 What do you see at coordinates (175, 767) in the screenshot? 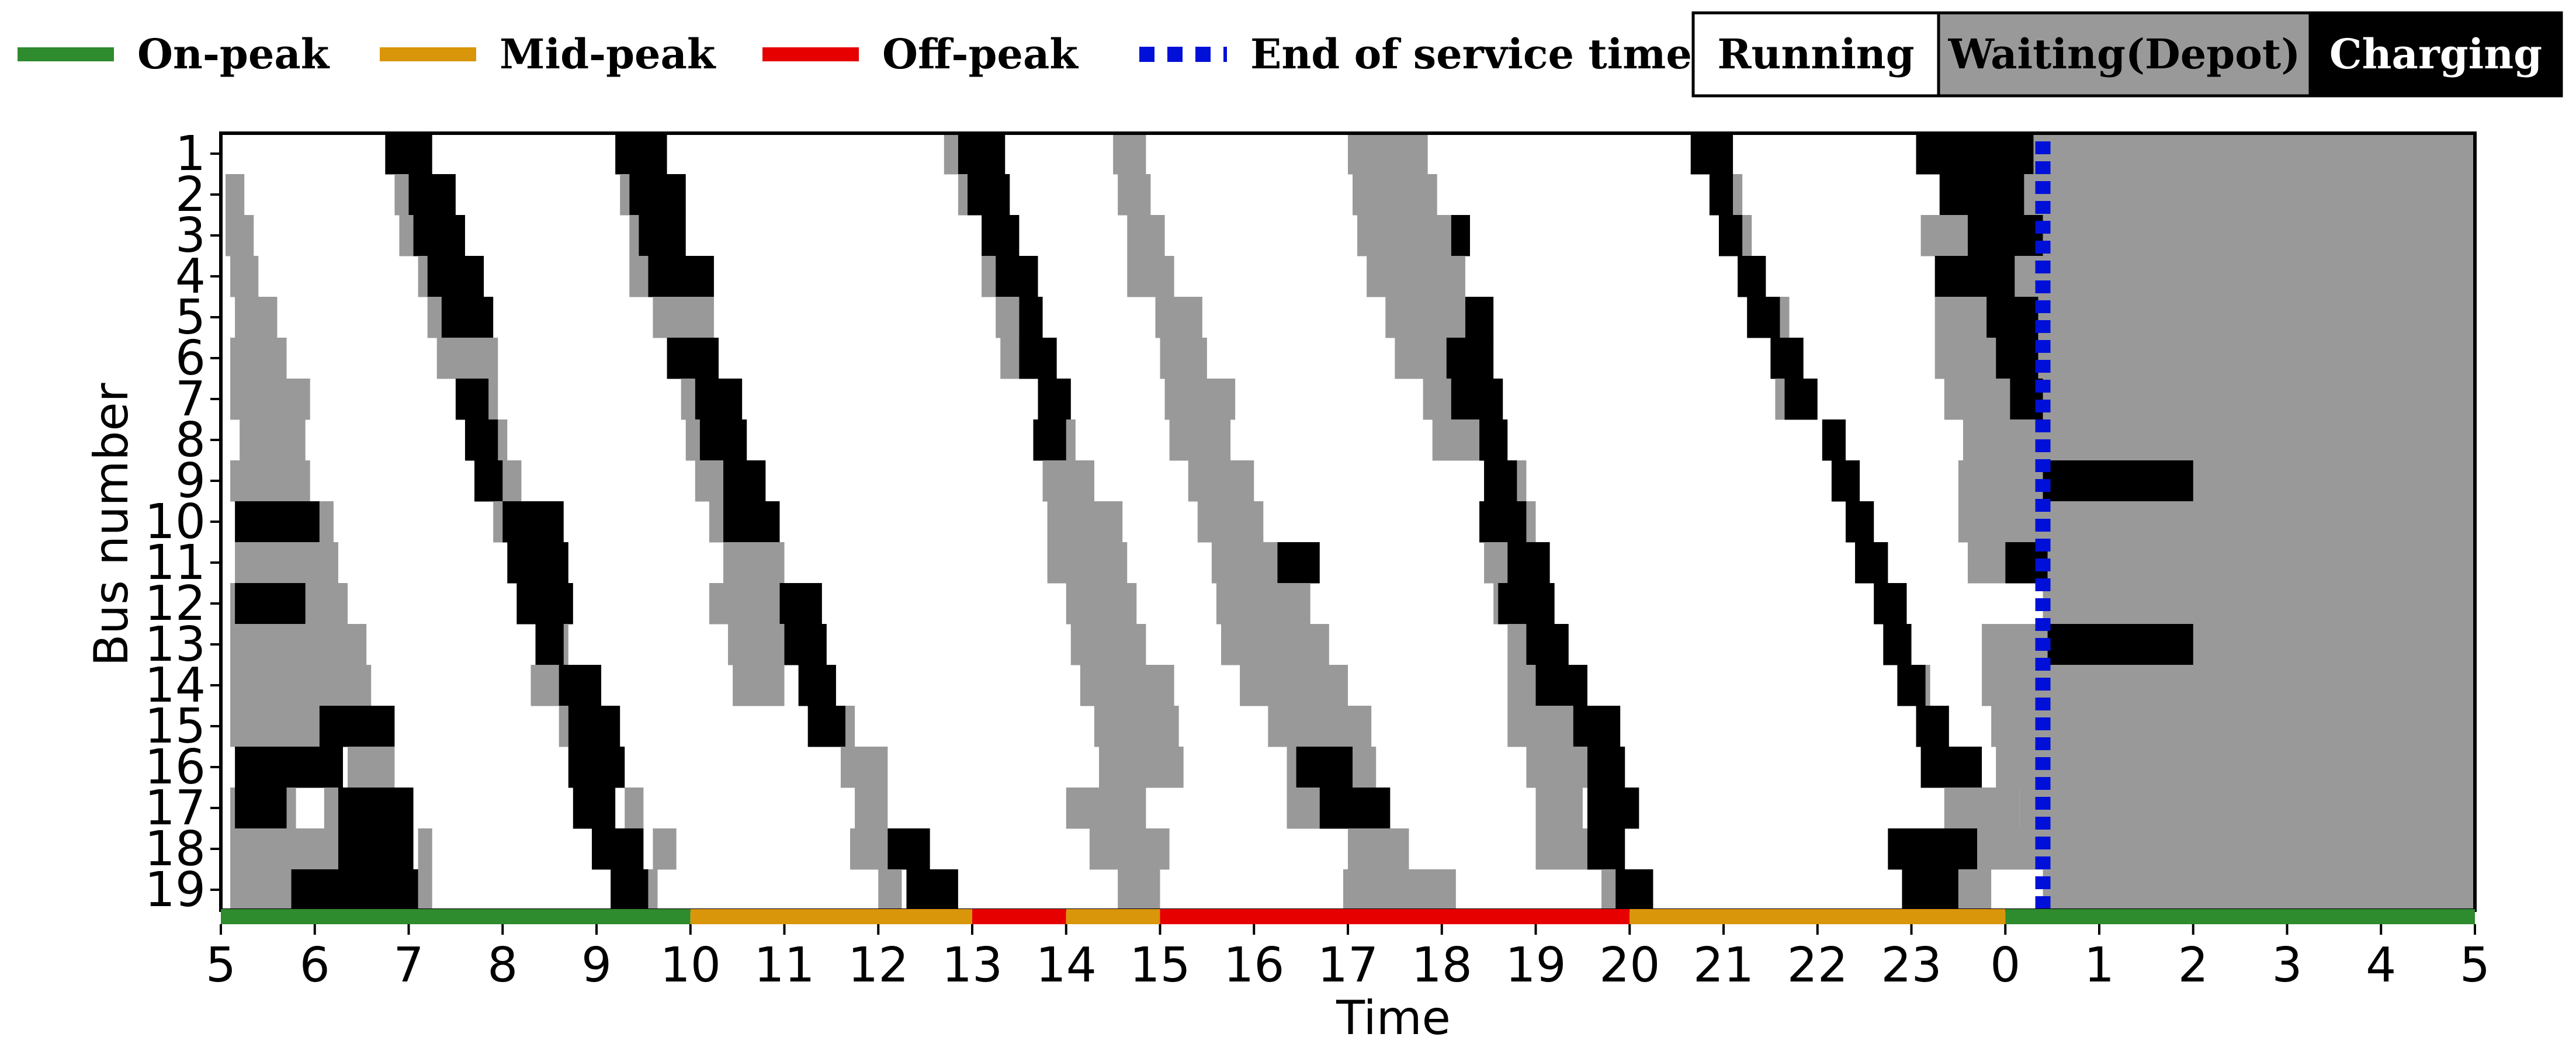
I see `y-tick-label: 16` at bounding box center [175, 767].